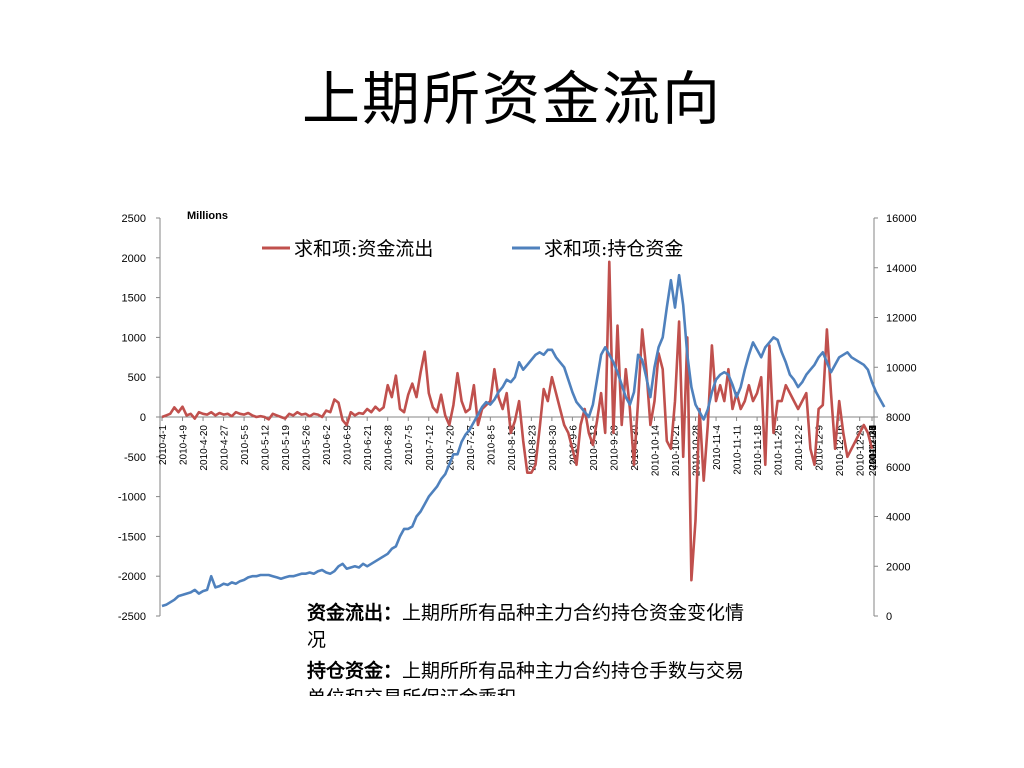 The height and width of the screenshot is (768, 1024). Describe the element at coordinates (143, 418) in the screenshot. I see `left-tick-label: 0` at that location.